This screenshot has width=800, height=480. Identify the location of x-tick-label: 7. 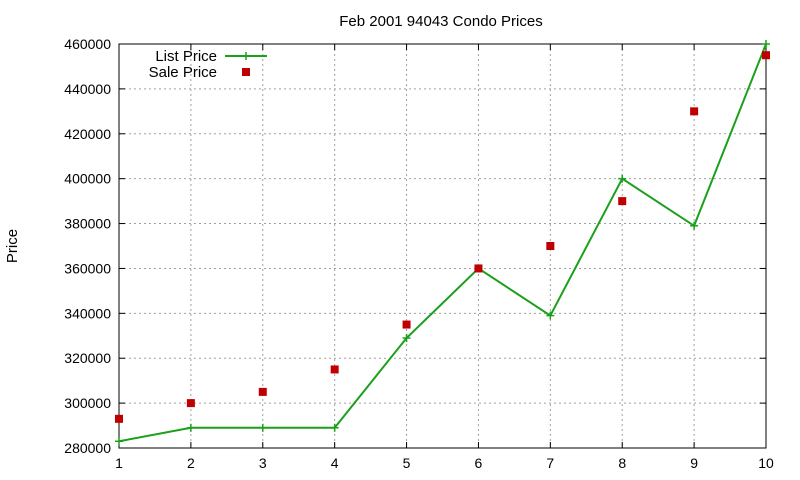
(550, 463).